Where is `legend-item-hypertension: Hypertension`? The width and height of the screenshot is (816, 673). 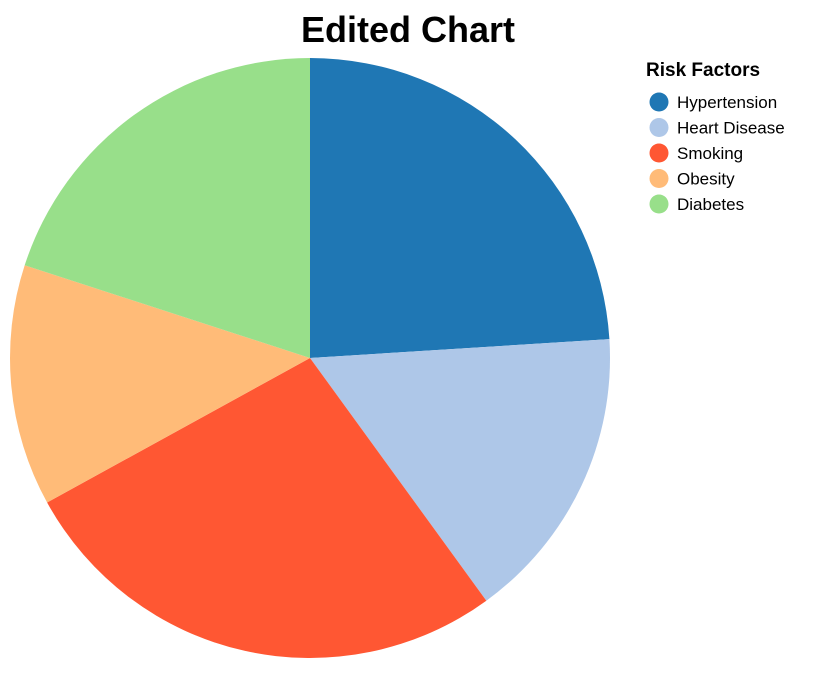
legend-item-hypertension: Hypertension is located at coordinates (713, 102).